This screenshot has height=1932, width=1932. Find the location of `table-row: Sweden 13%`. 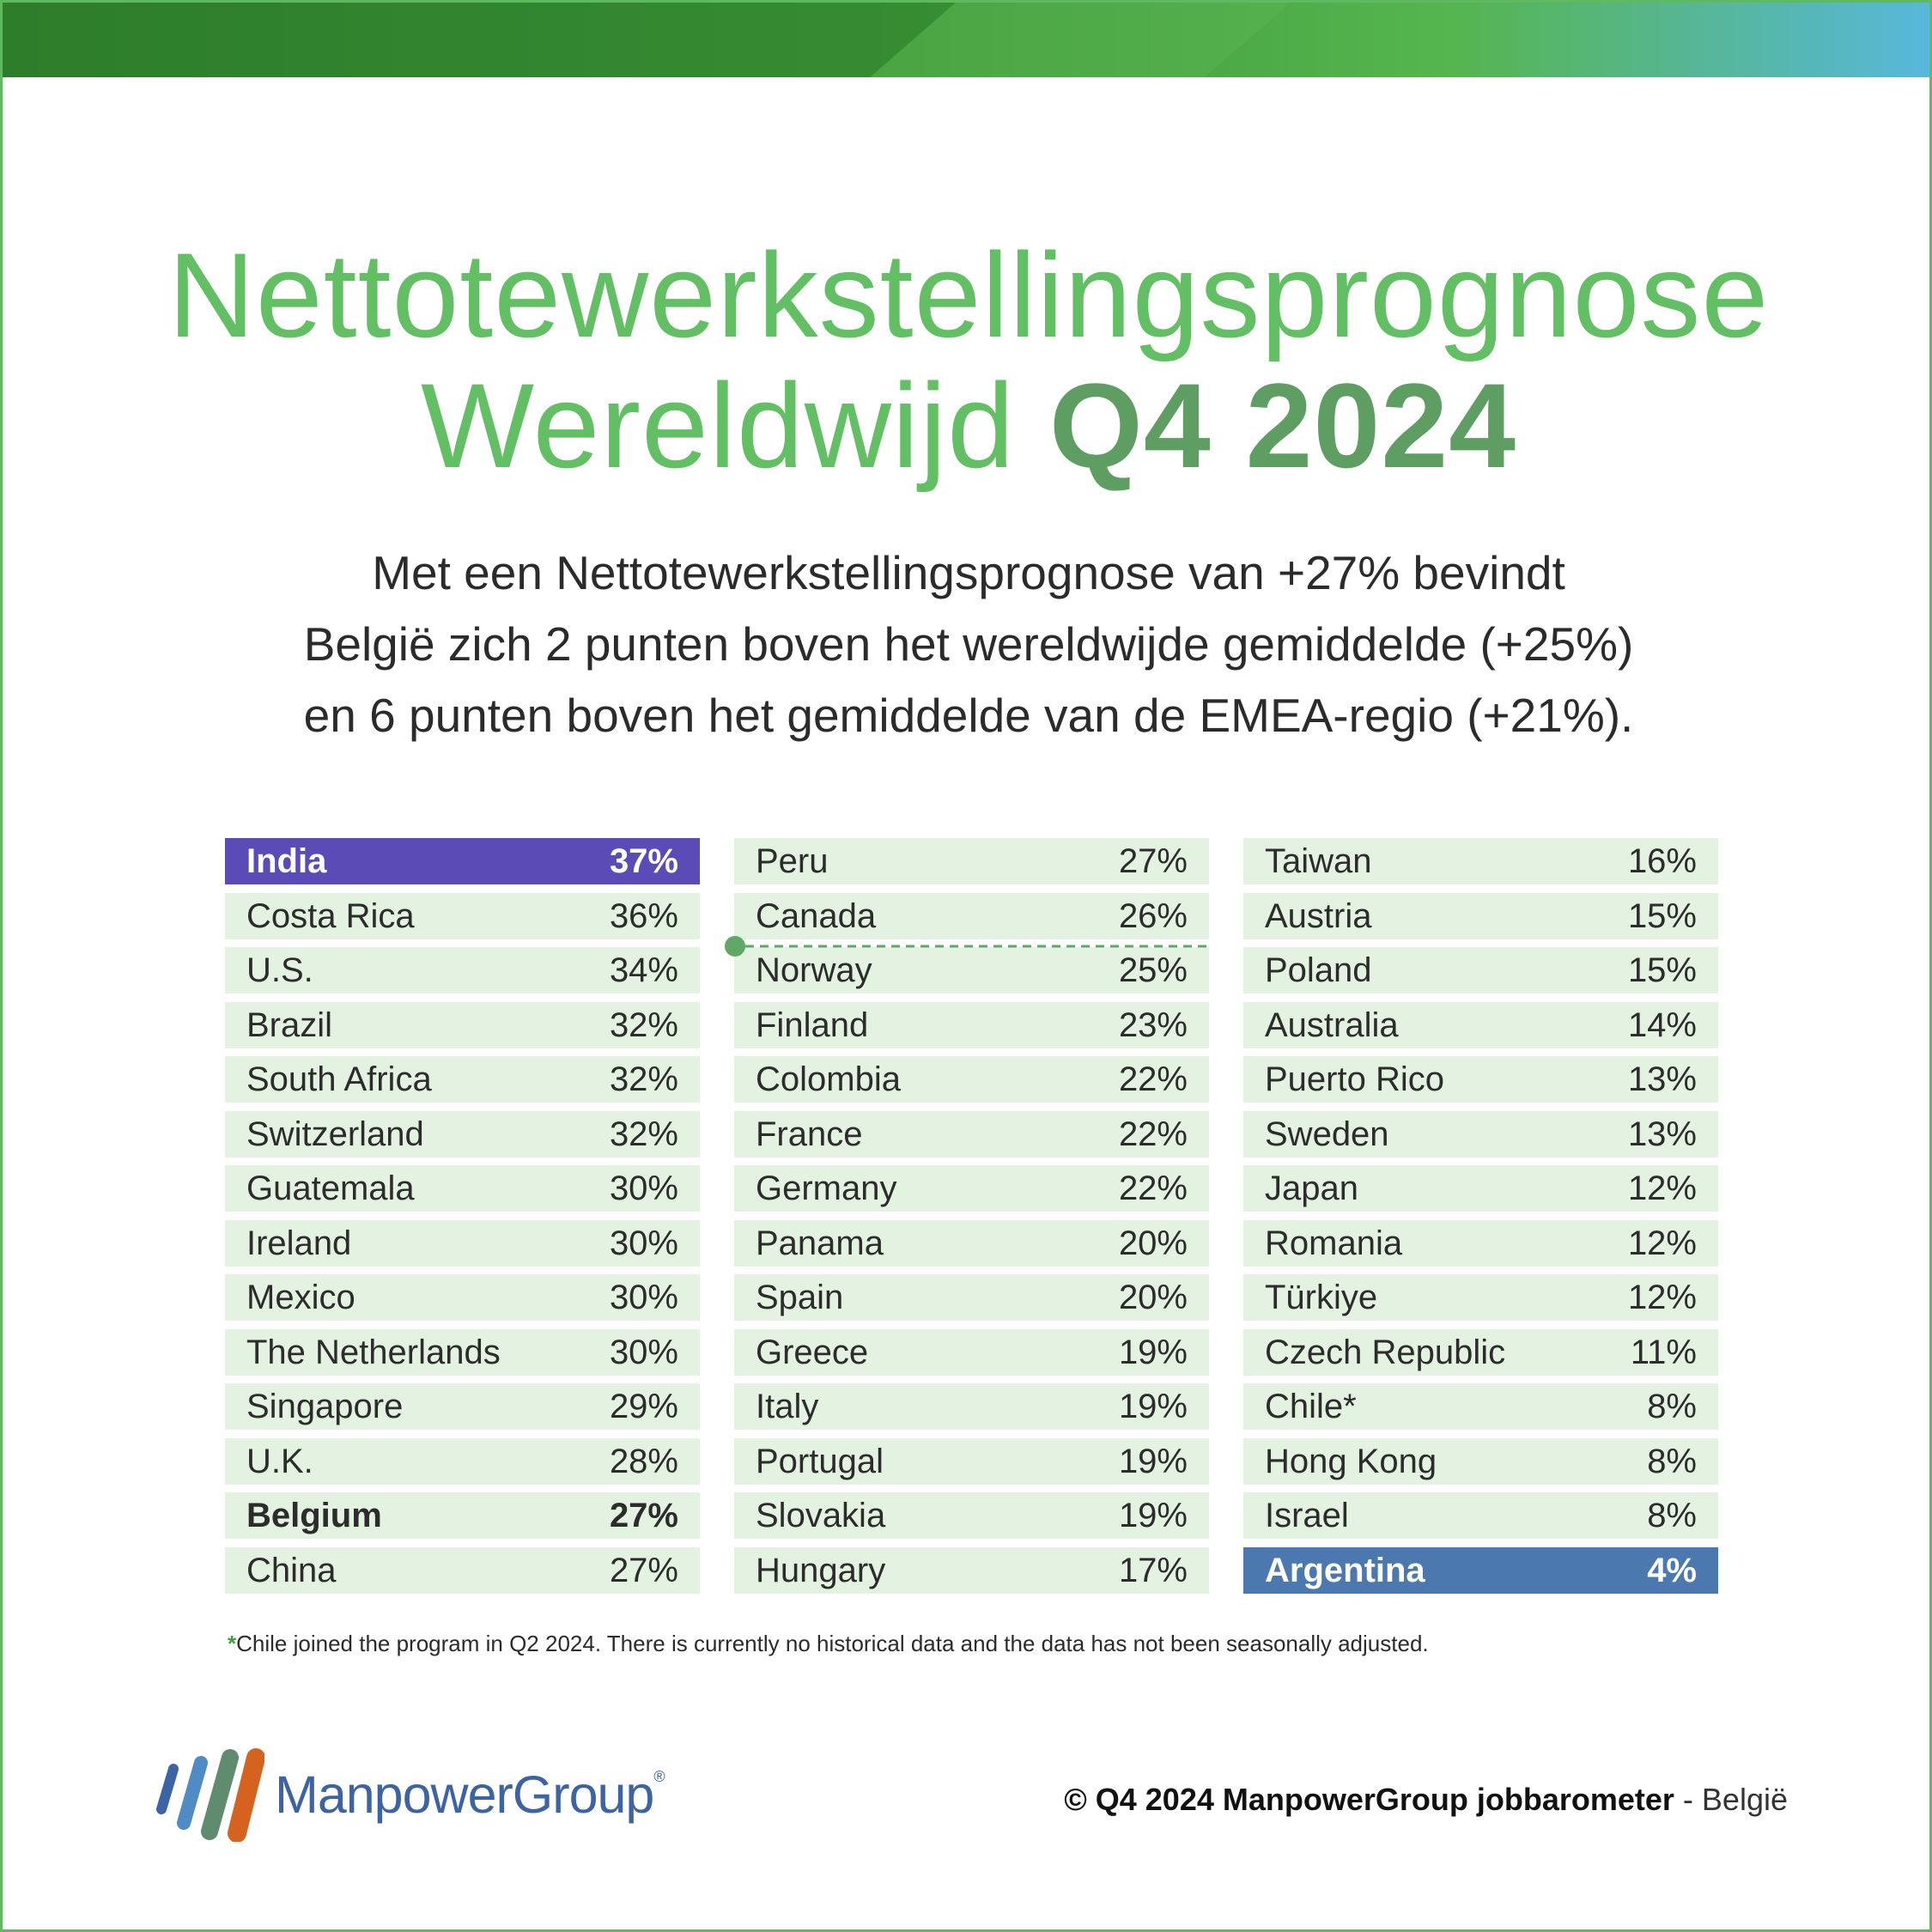

table-row: Sweden 13% is located at coordinates (1481, 1133).